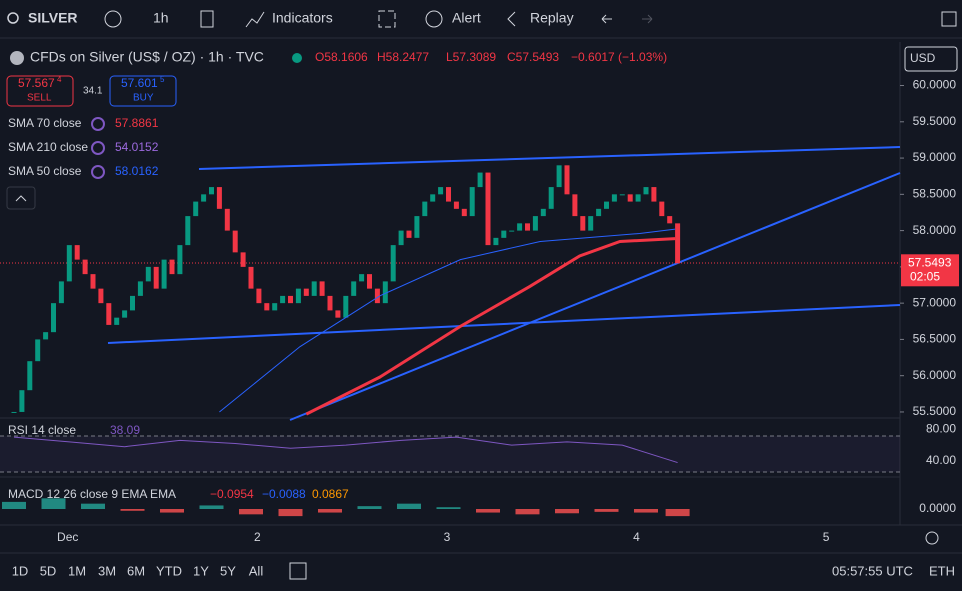 The width and height of the screenshot is (962, 591). What do you see at coordinates (113, 19) in the screenshot?
I see `add-icon` at bounding box center [113, 19].